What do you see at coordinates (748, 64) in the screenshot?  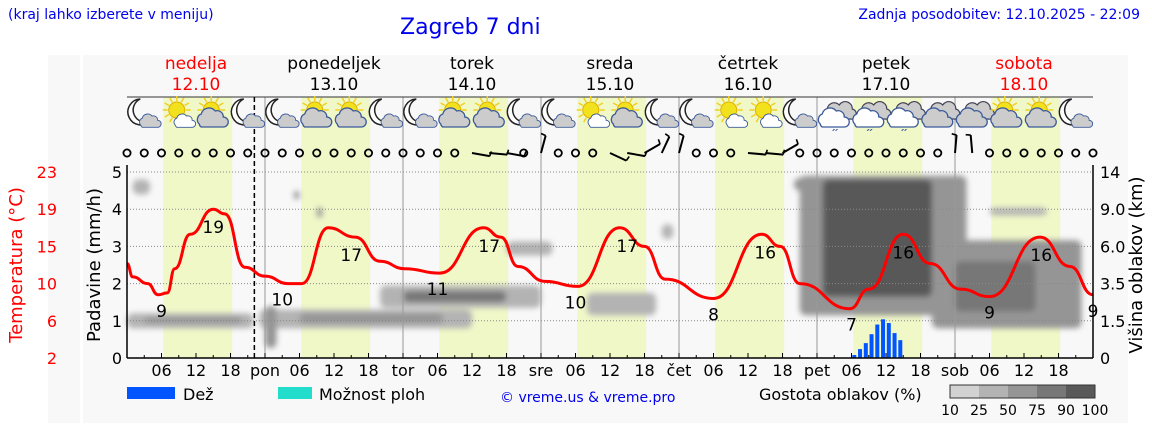 I see `day-name-4: četrtek` at bounding box center [748, 64].